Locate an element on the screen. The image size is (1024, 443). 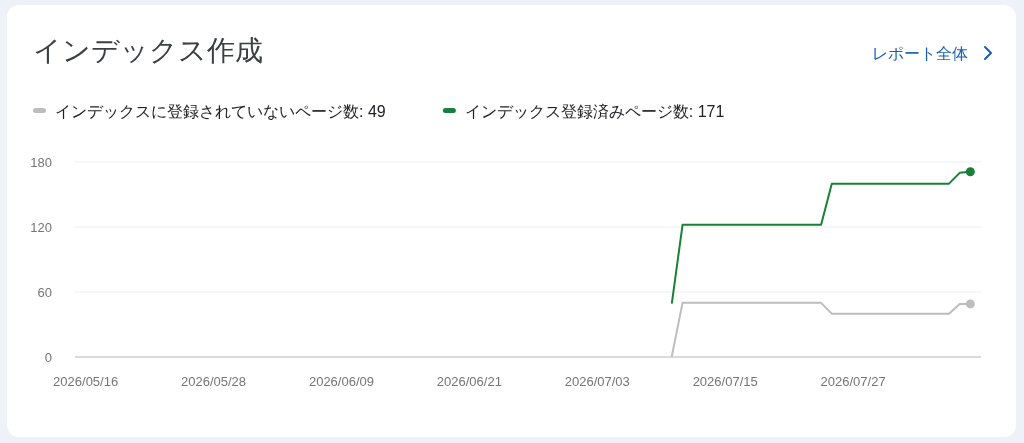
x-tick-label: 2026/05/28 is located at coordinates (214, 381).